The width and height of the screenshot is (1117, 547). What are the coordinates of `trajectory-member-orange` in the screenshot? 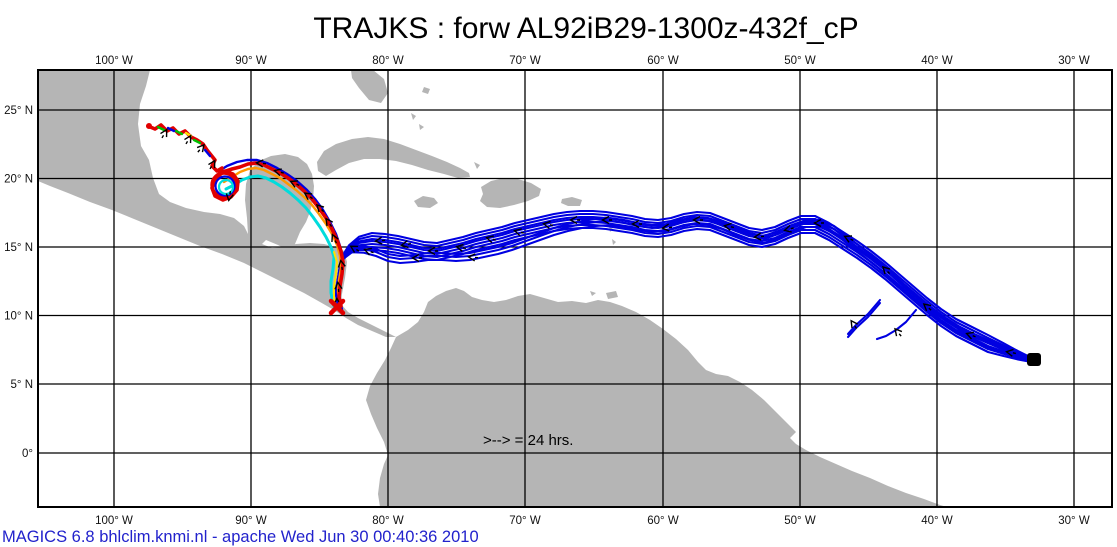 It's located at (282, 235).